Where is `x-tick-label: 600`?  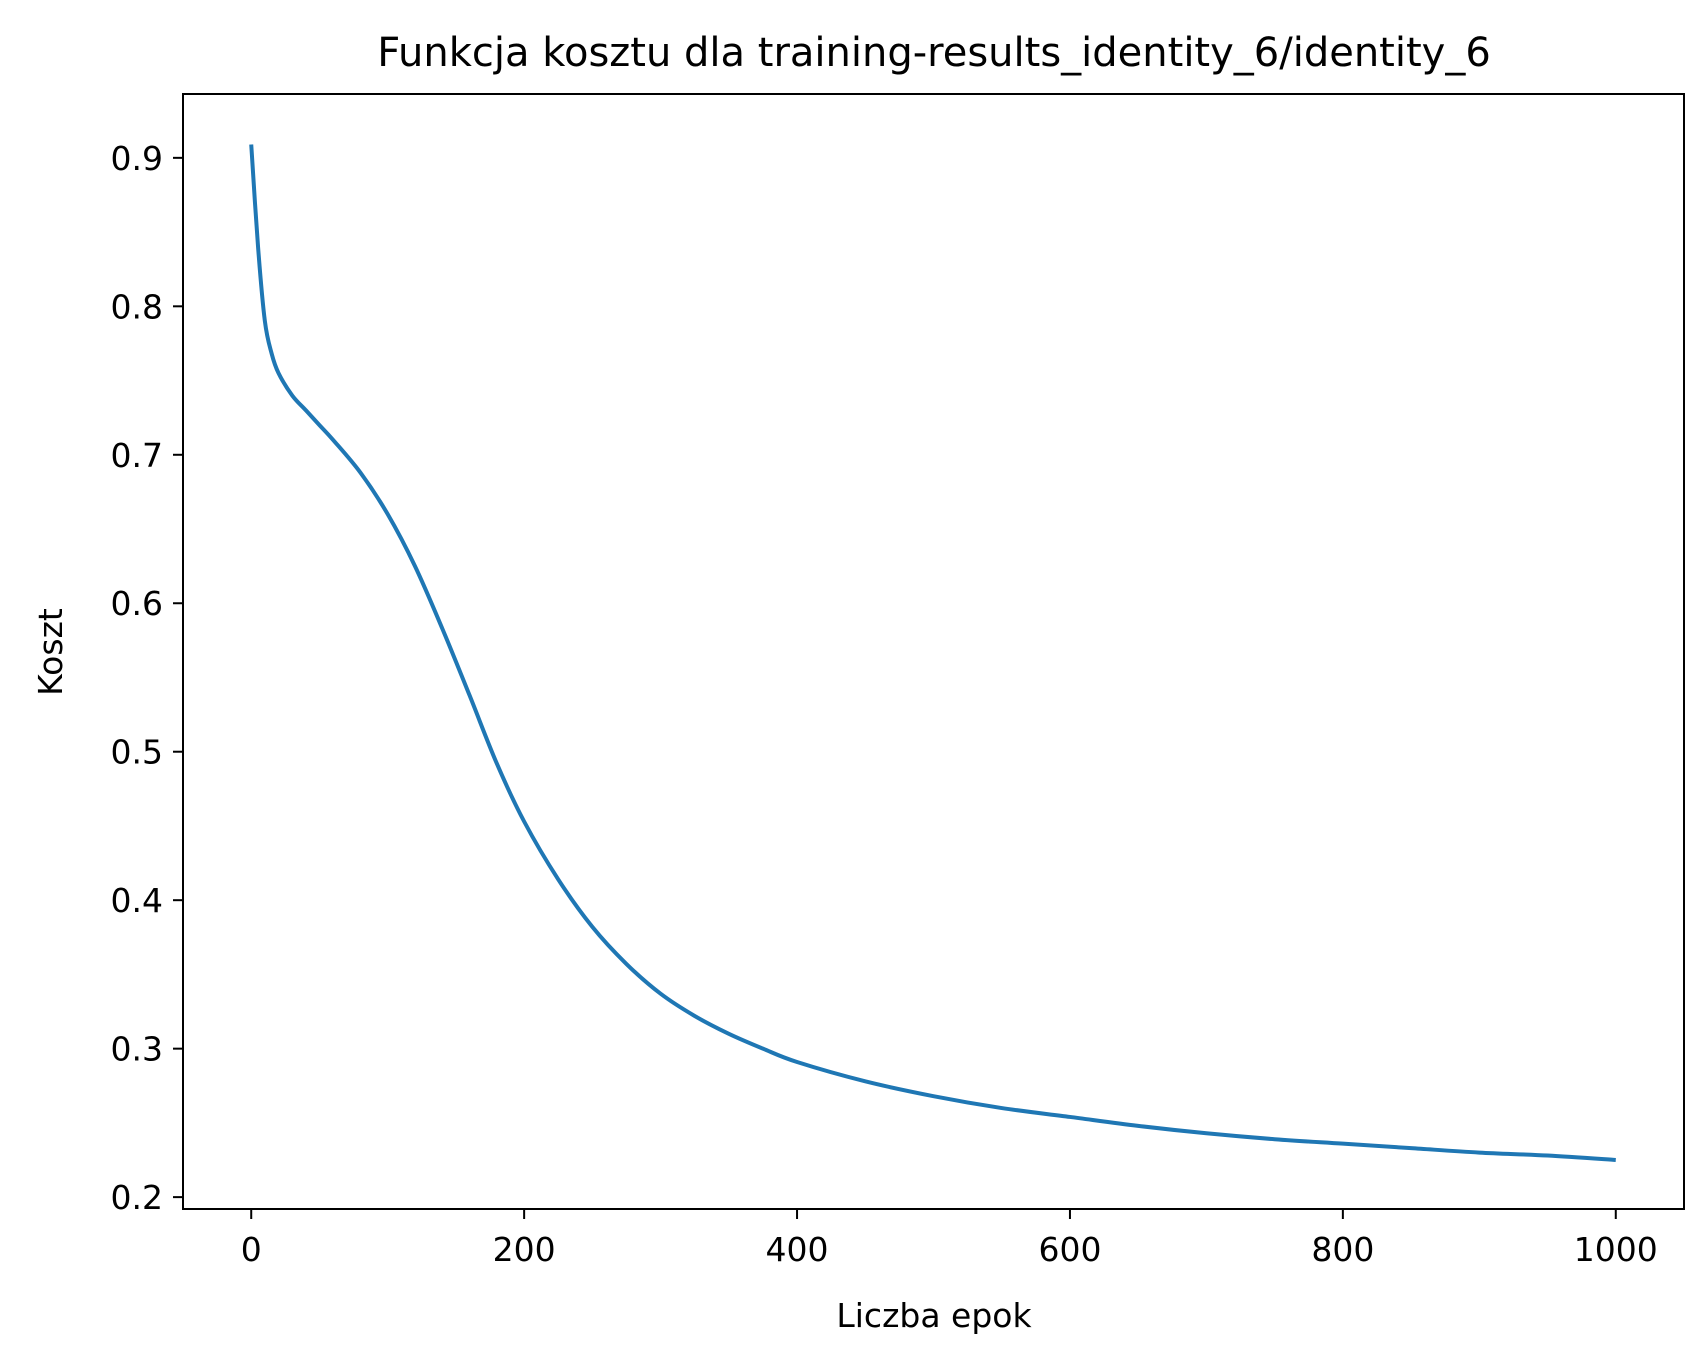
x-tick-label: 600 is located at coordinates (1069, 1249).